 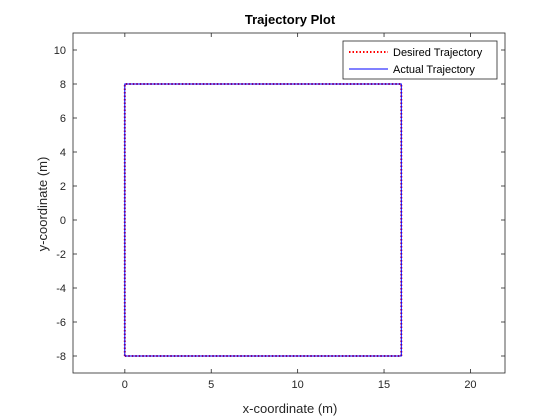 What do you see at coordinates (434, 70) in the screenshot?
I see `legend-label-actual: Actual Trajectory` at bounding box center [434, 70].